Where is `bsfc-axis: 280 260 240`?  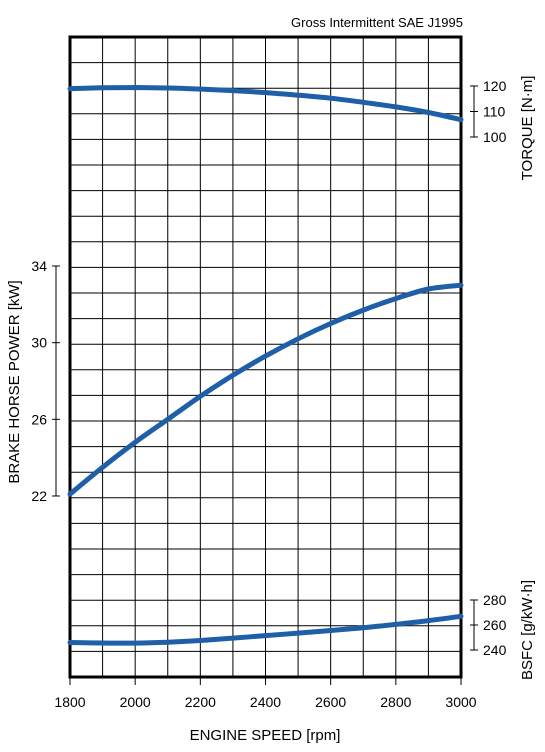
bsfc-axis: 280 260 240 is located at coordinates (488, 625).